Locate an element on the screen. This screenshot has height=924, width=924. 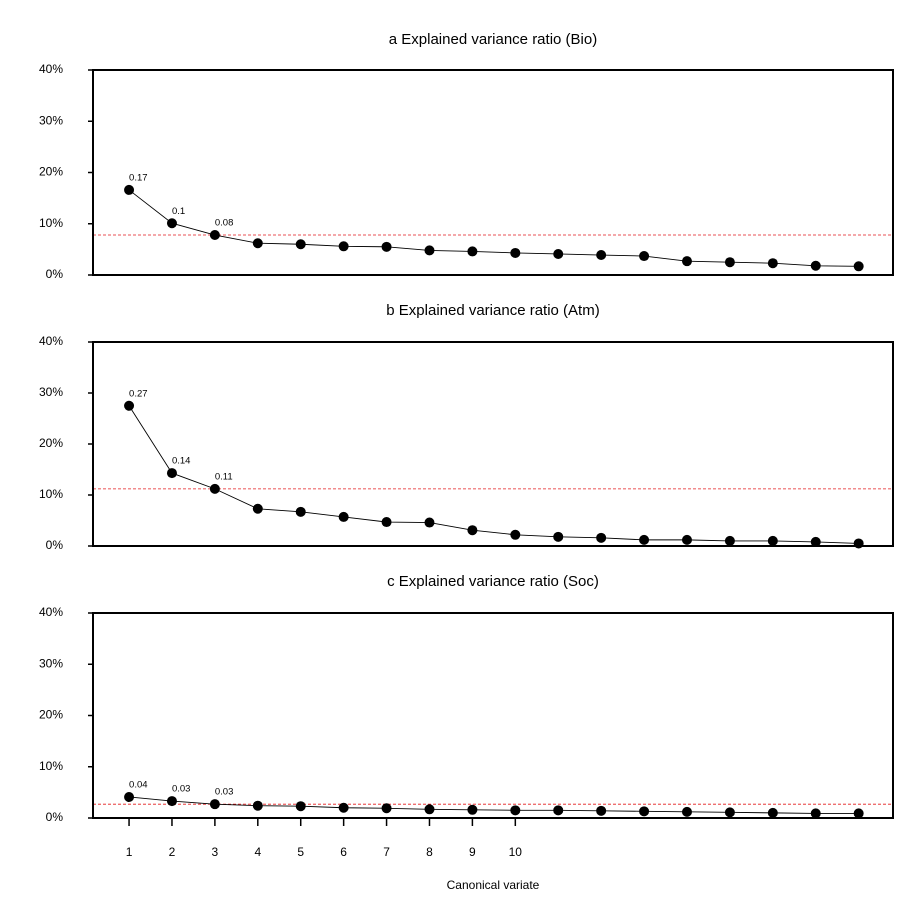
x-tick-label: 5 is located at coordinates (300, 852).